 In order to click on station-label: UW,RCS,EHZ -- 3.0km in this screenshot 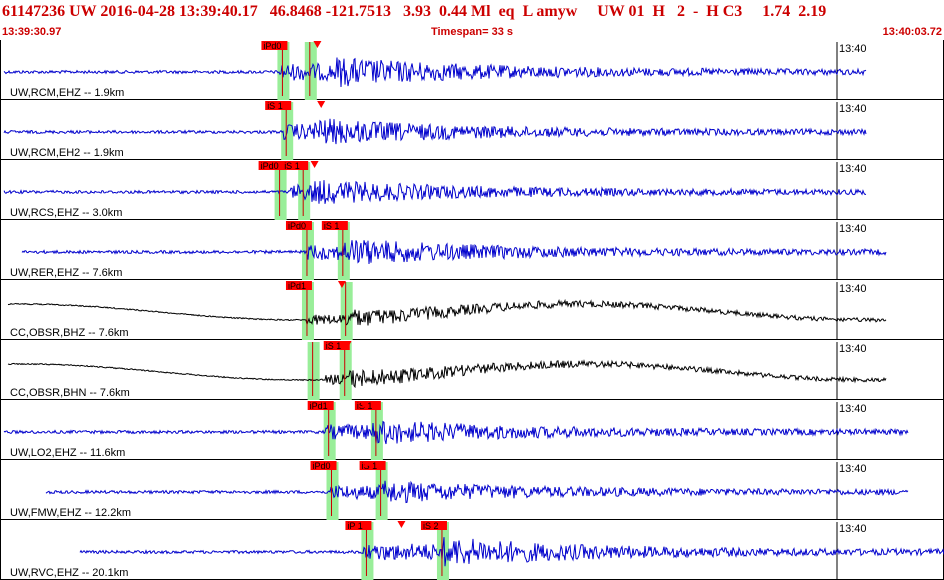, I will do `click(66, 213)`.